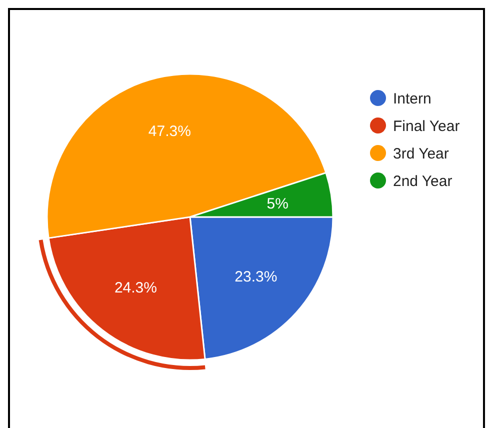 The image size is (486, 428). What do you see at coordinates (426, 126) in the screenshot?
I see `legend-label: Final Year` at bounding box center [426, 126].